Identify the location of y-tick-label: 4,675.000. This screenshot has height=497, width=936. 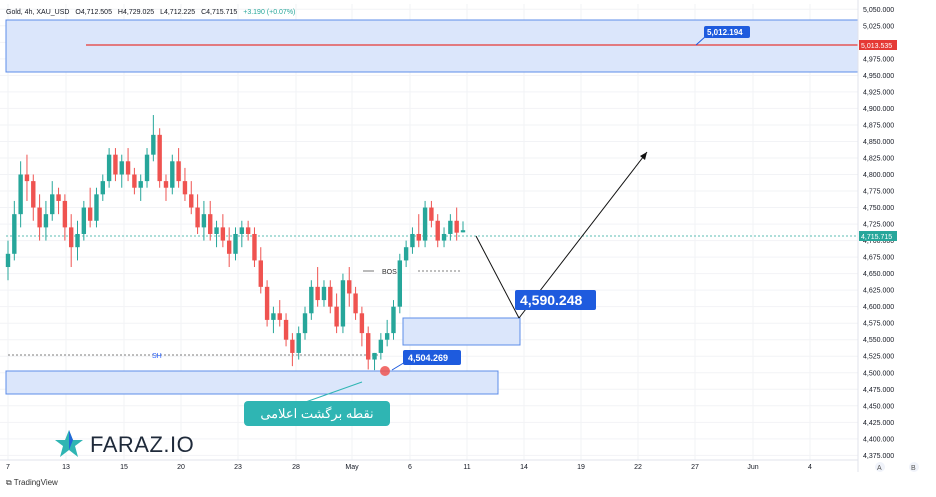
(878, 258).